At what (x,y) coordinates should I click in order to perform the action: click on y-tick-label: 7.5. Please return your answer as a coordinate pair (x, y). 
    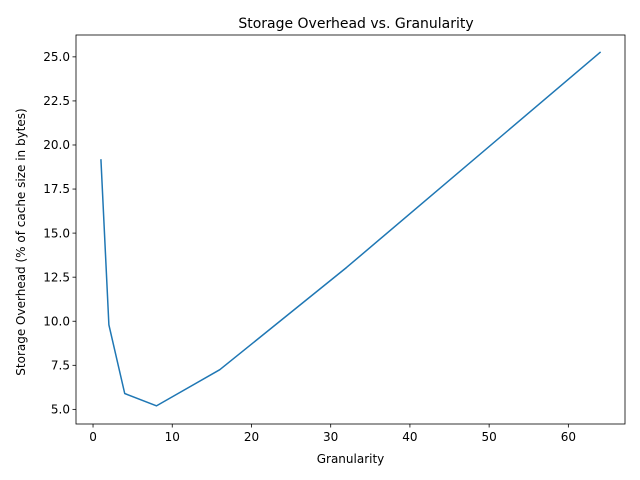
    Looking at the image, I should click on (60, 366).